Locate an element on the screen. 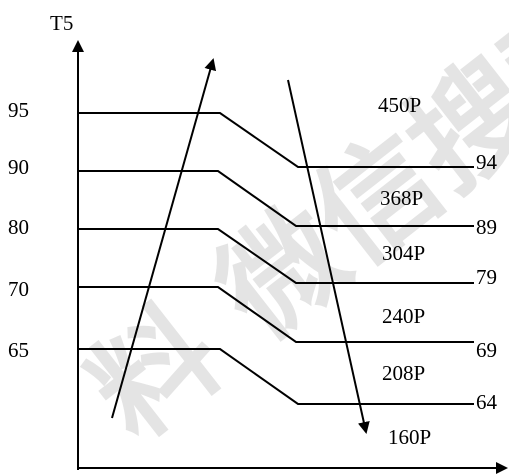 This screenshot has width=509, height=476. y-axis-label: T5 is located at coordinates (61, 23).